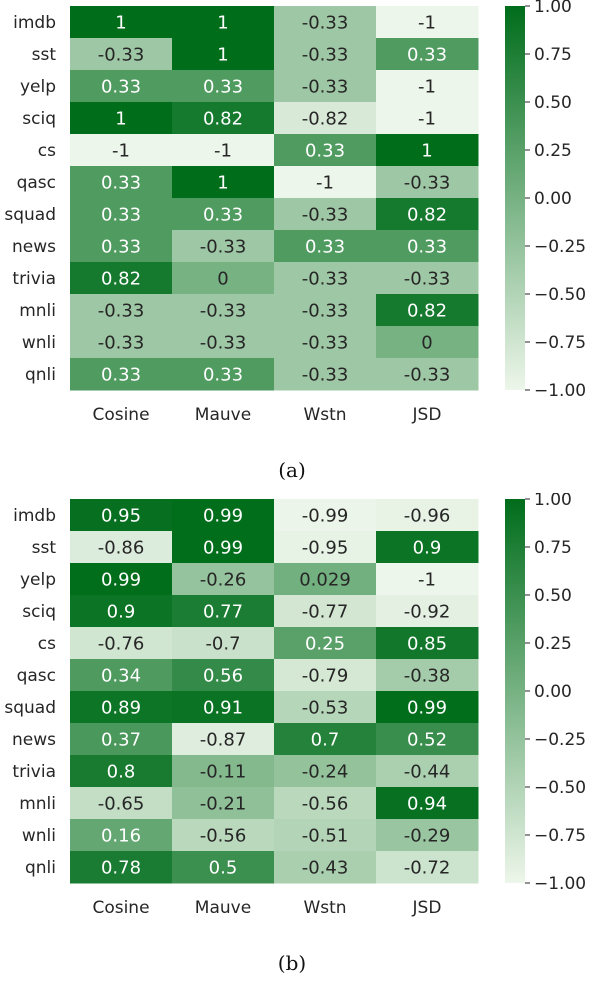 The width and height of the screenshot is (596, 986). I want to click on colorbar-tick-label: 0.75, so click(553, 548).